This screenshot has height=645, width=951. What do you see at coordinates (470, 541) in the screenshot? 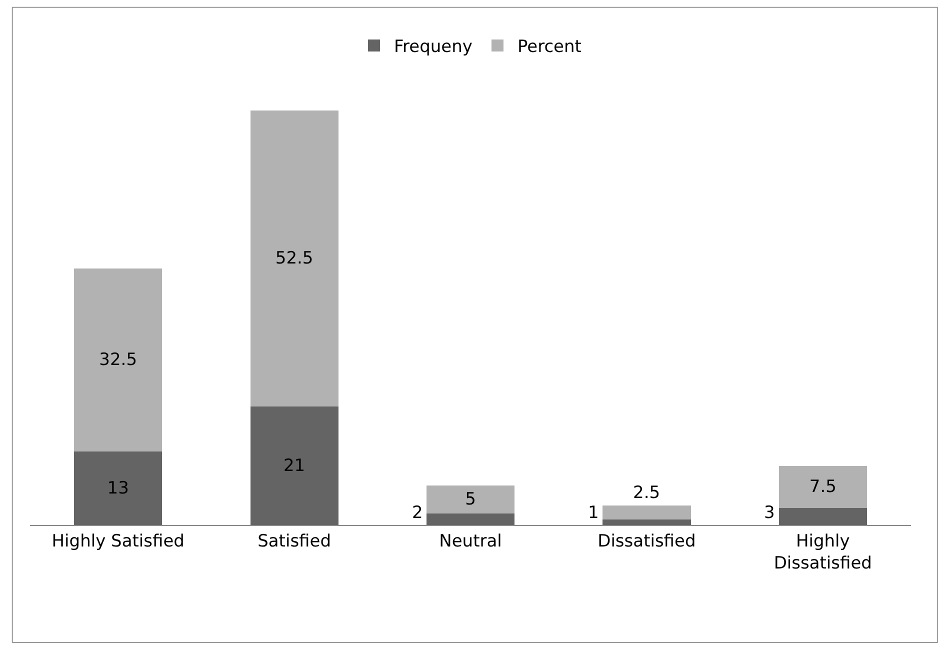
I see `x-tick-label: Neutral` at bounding box center [470, 541].